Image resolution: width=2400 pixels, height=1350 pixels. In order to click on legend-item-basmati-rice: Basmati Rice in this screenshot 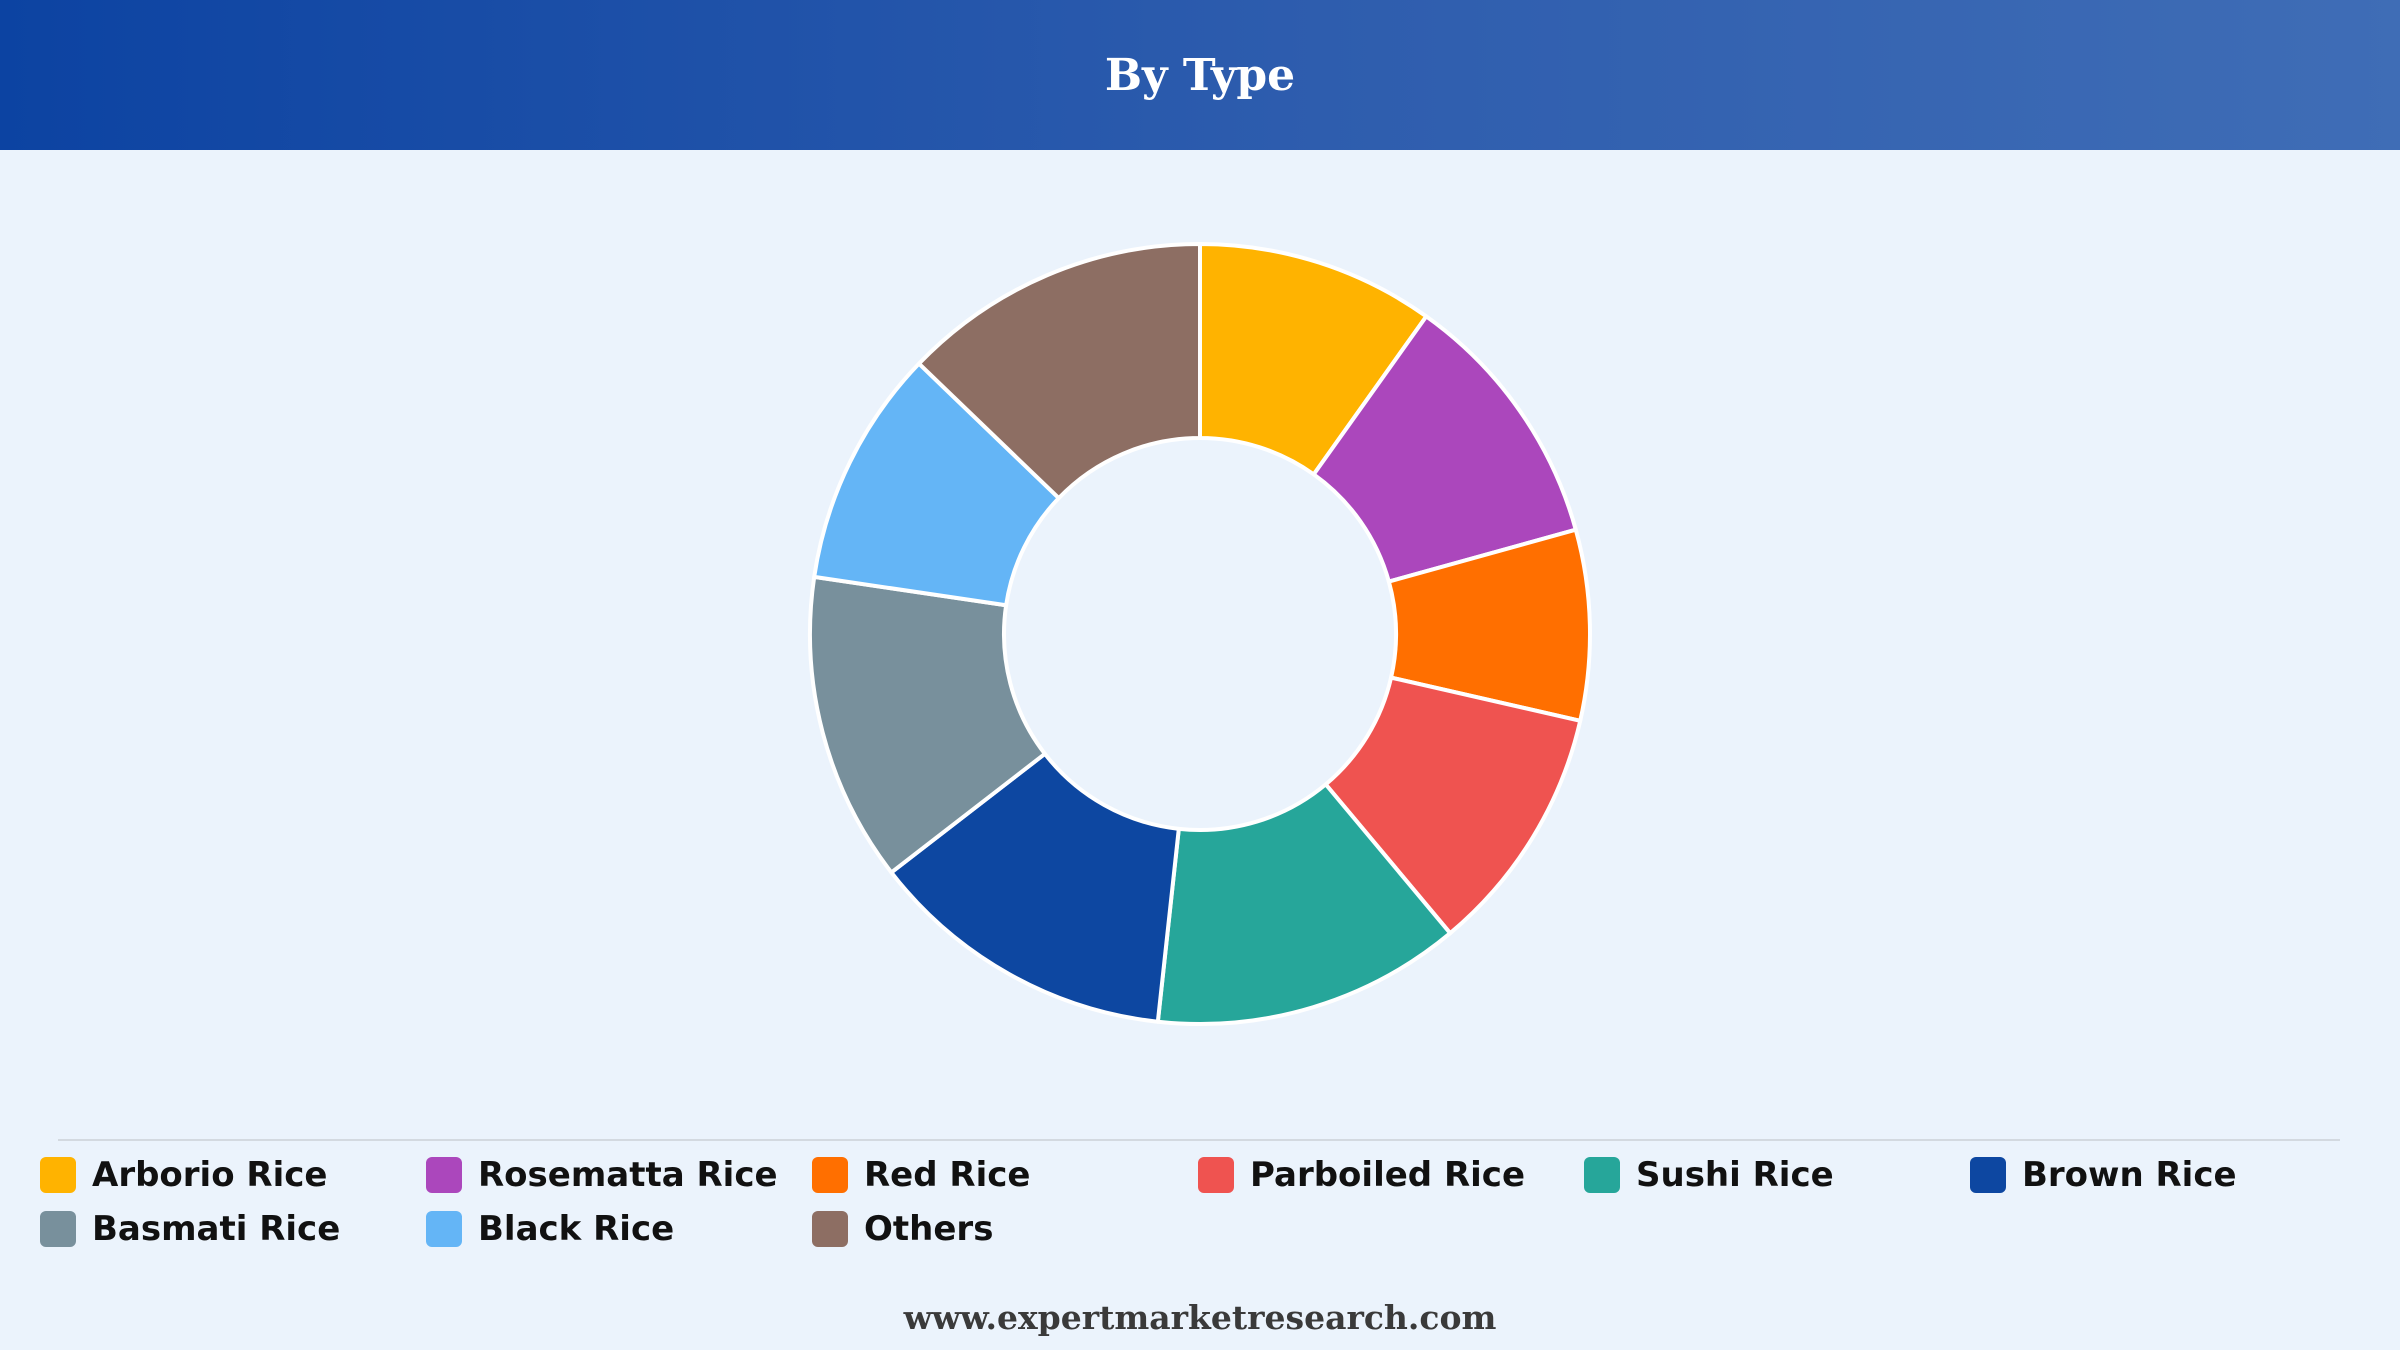, I will do `click(190, 1229)`.